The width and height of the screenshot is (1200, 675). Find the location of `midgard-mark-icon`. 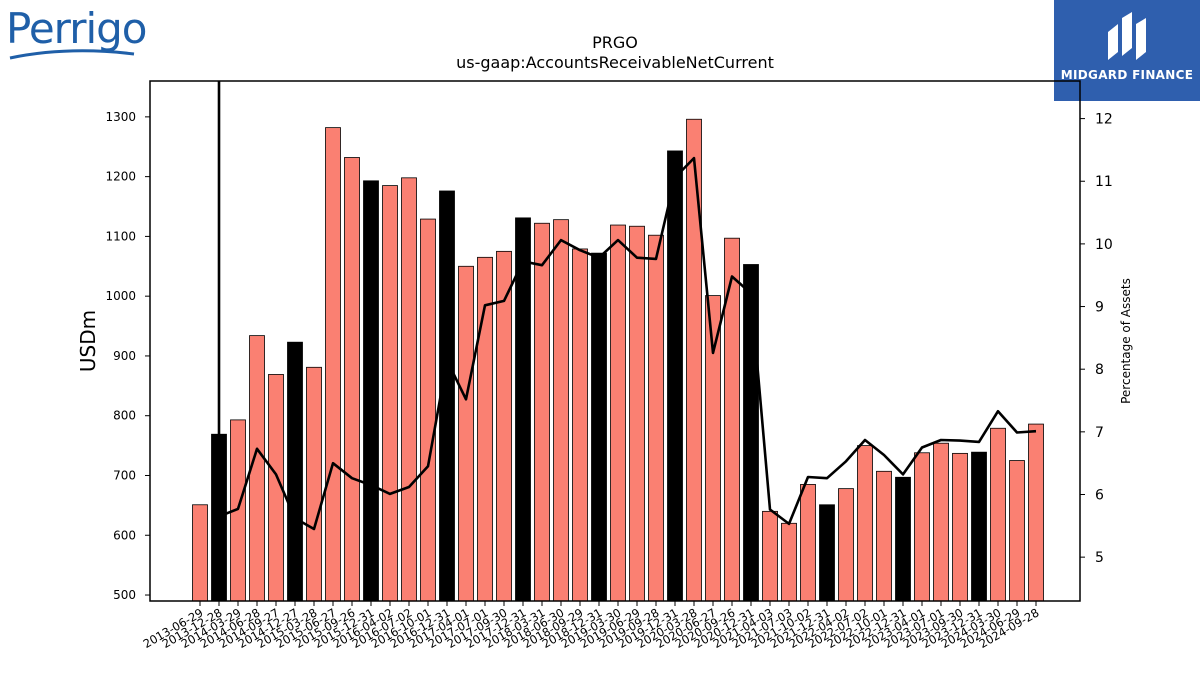

midgard-mark-icon is located at coordinates (1127, 36).